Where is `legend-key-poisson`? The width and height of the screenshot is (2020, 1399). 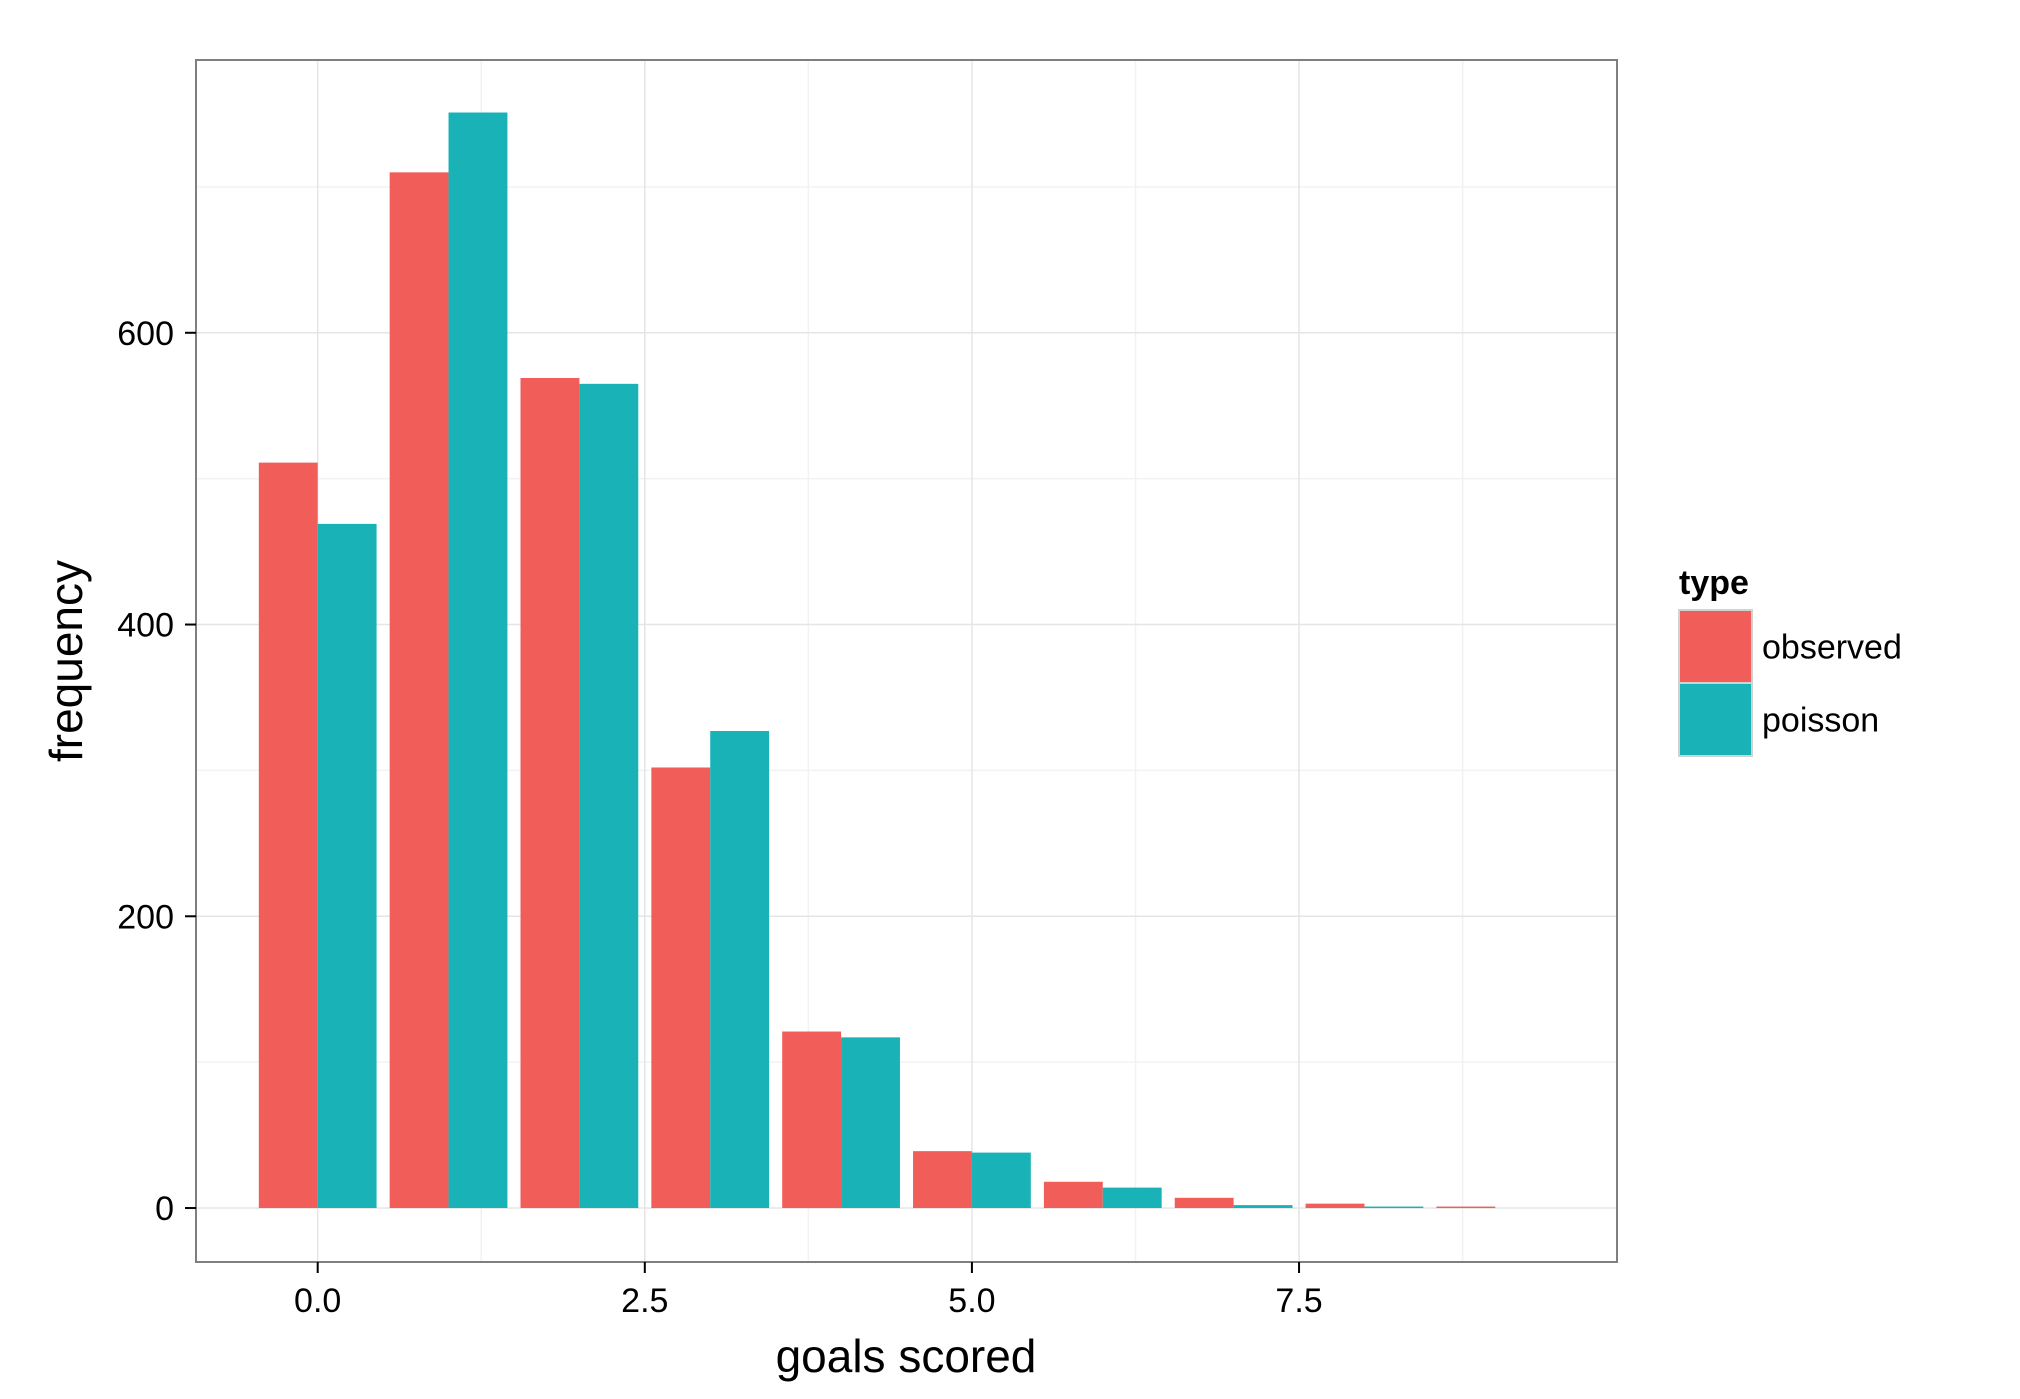 legend-key-poisson is located at coordinates (1715, 719).